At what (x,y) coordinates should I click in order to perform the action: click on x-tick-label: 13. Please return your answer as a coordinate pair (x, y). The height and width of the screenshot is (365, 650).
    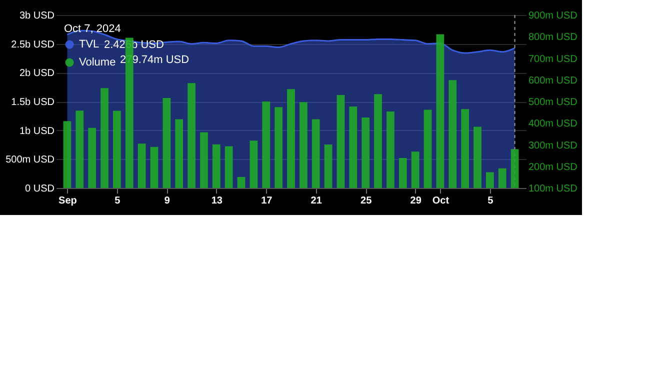
    Looking at the image, I should click on (217, 201).